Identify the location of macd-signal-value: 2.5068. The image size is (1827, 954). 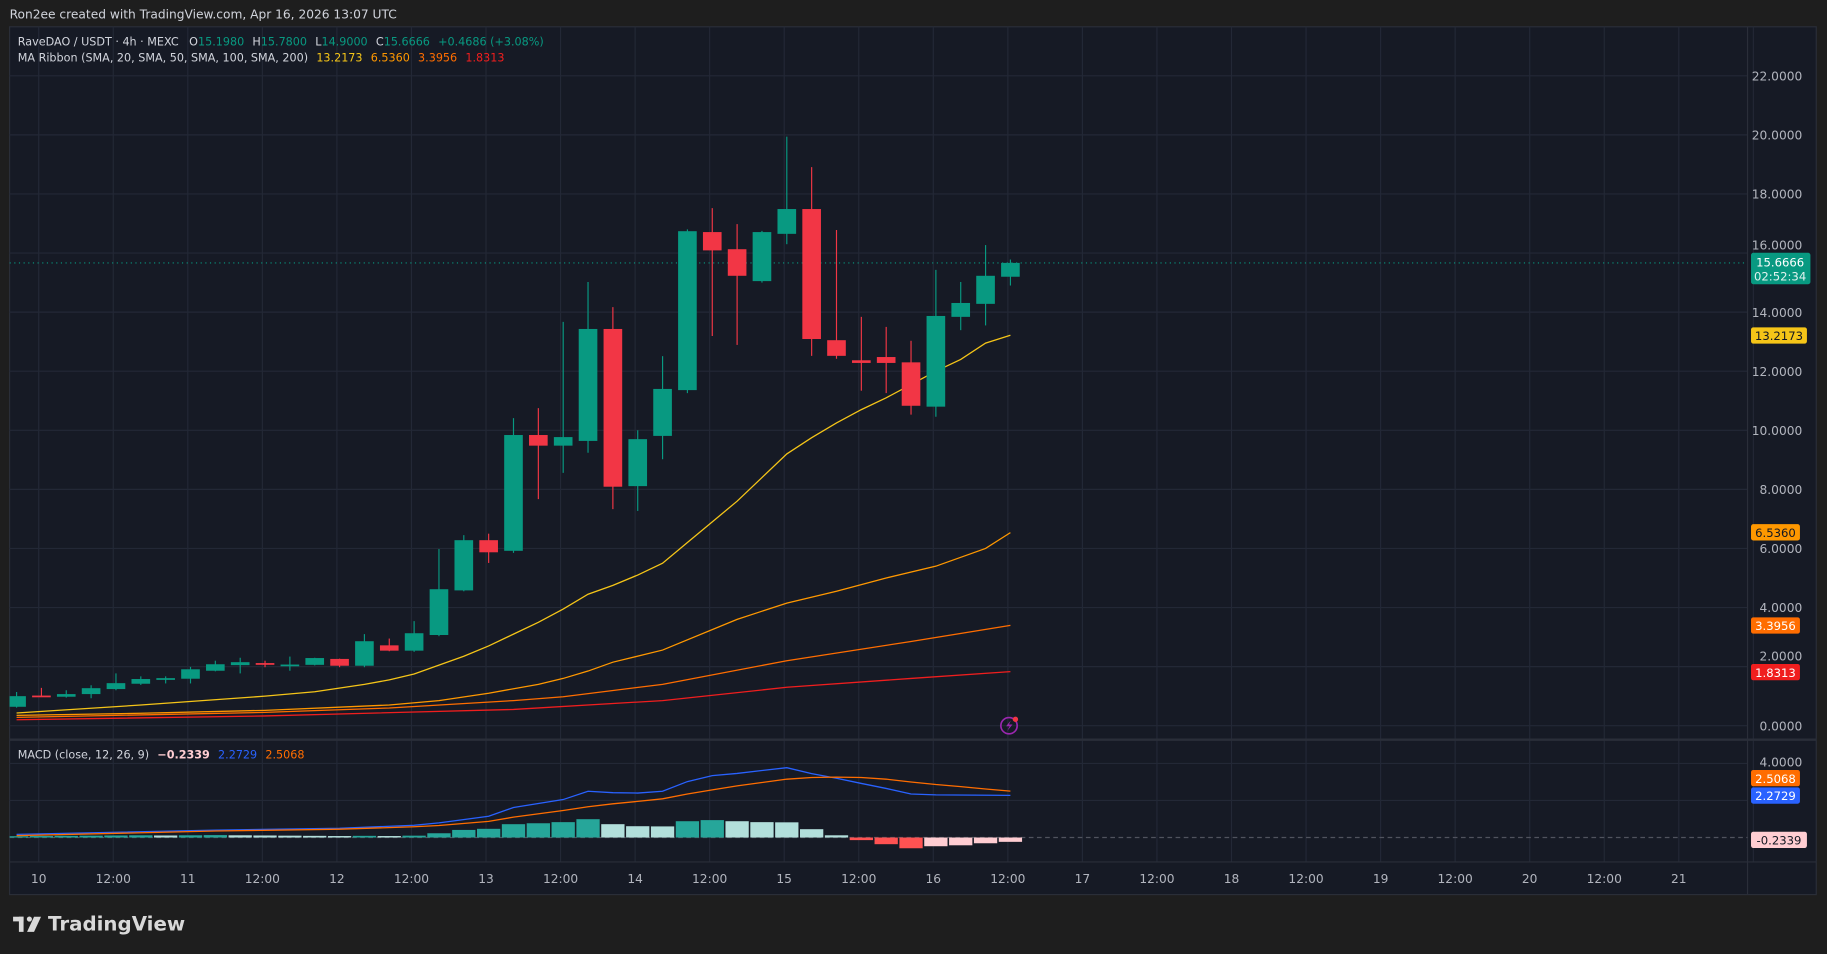
(284, 754).